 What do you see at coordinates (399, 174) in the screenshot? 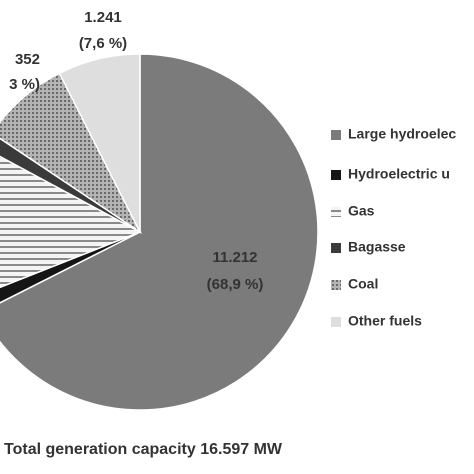
I see `legend-label: Hydroelectric u` at bounding box center [399, 174].